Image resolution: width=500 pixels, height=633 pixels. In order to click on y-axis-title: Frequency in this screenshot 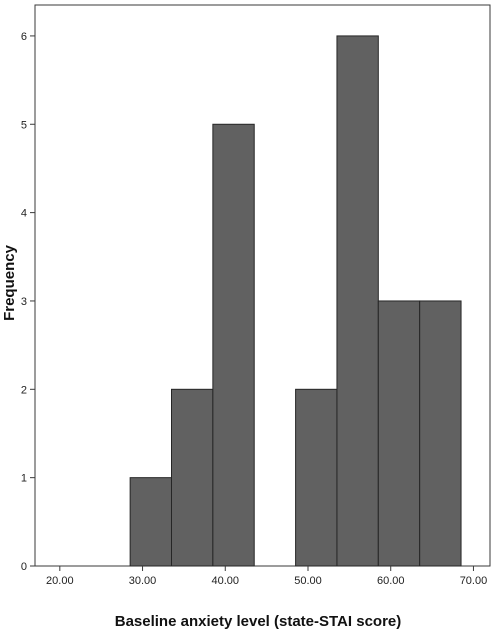, I will do `click(9, 282)`.